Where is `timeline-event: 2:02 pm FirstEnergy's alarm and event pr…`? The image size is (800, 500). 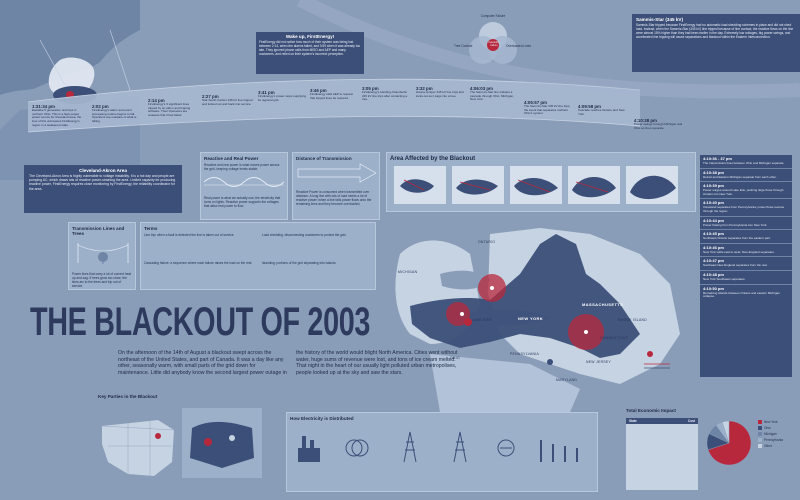 timeline-event: 2:02 pm FirstEnergy's alarm and event pr… is located at coordinates (117, 114).